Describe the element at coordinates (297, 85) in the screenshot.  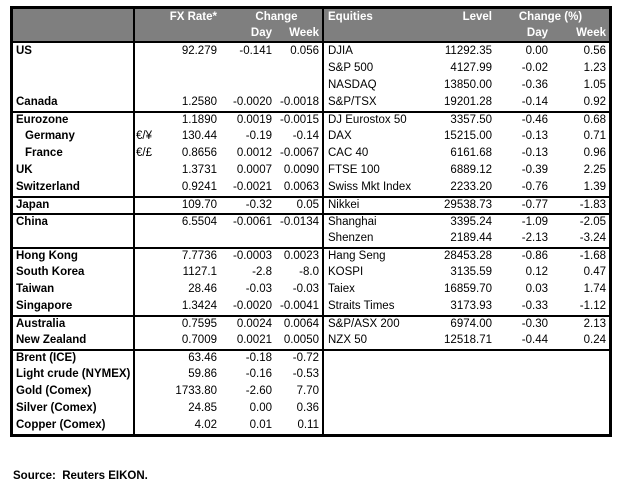
I see `fx-change-week-cell` at that location.